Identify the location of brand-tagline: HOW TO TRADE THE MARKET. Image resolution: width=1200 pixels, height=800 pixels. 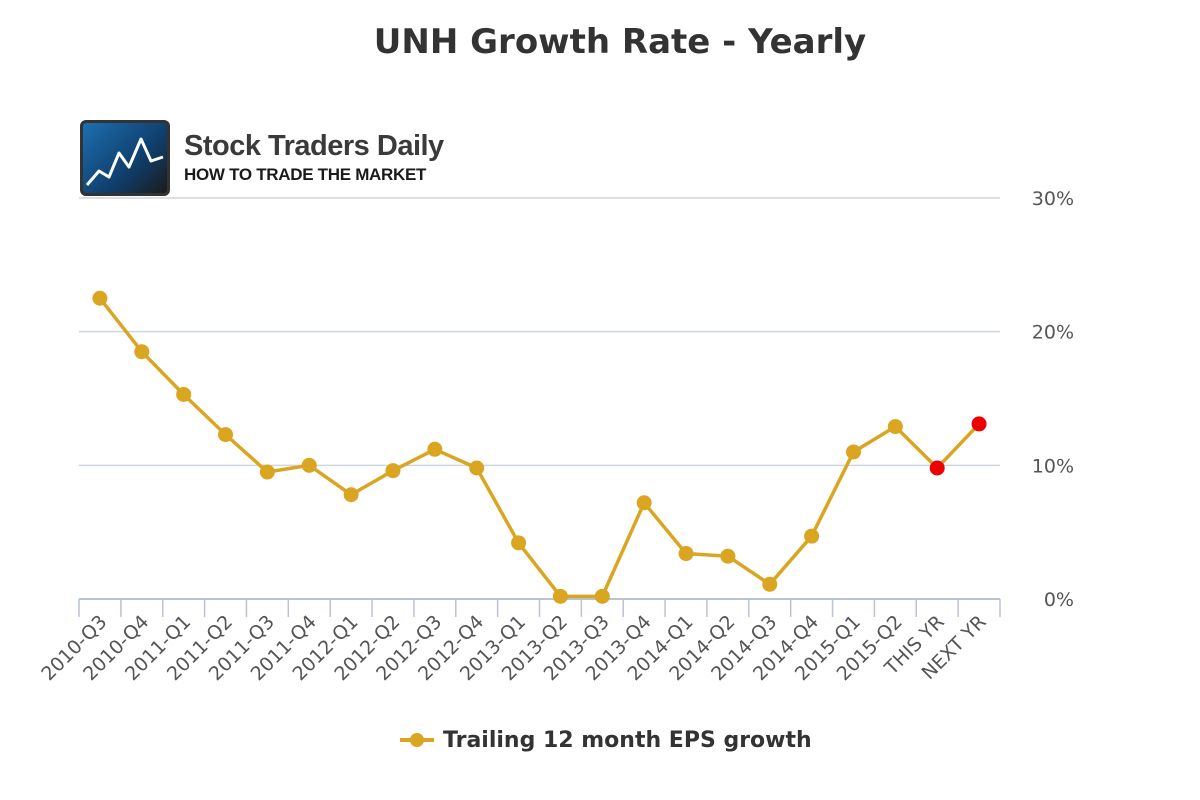
(305, 174).